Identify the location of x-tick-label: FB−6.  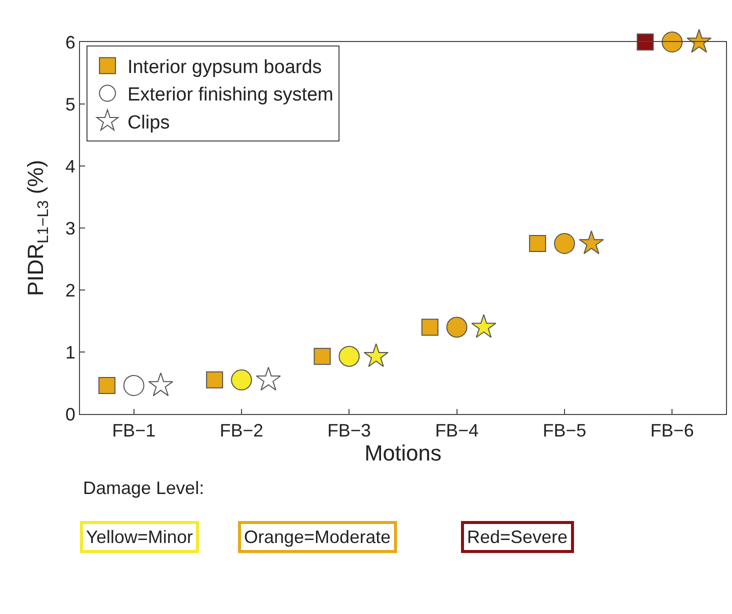
(672, 430).